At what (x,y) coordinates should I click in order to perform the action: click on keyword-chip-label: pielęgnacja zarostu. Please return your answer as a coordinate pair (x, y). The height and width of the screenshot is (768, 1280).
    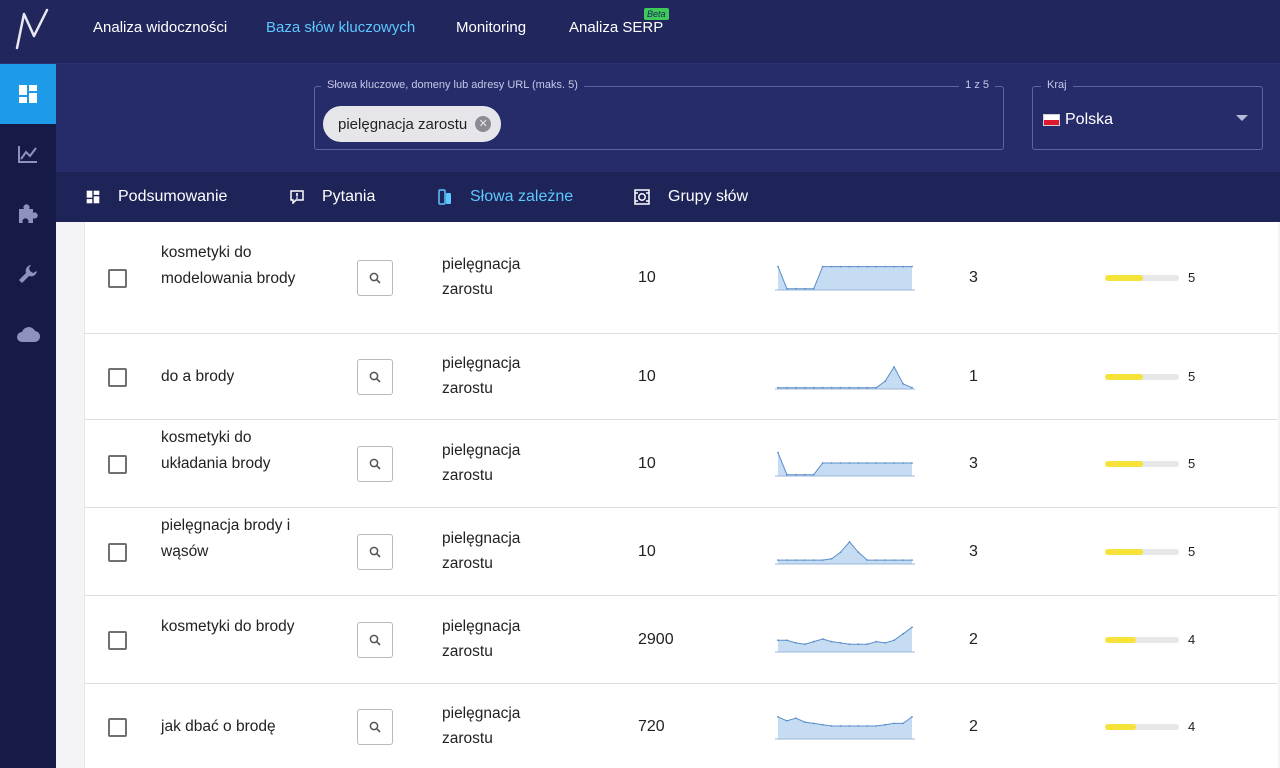
    Looking at the image, I should click on (403, 124).